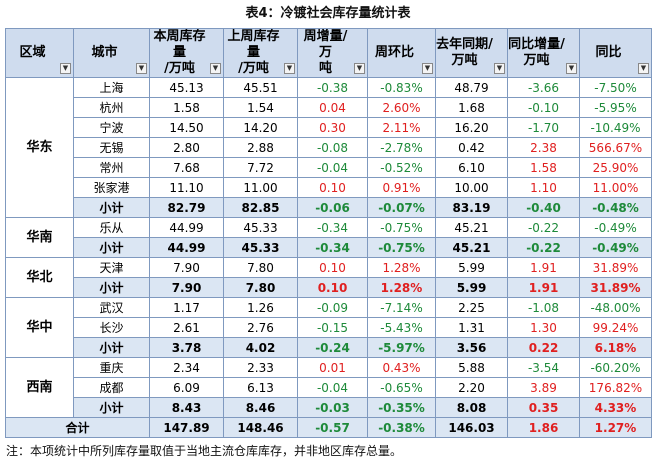 The height and width of the screenshot is (468, 656). What do you see at coordinates (471, 427) in the screenshot?
I see `total-value: 146.03` at bounding box center [471, 427].